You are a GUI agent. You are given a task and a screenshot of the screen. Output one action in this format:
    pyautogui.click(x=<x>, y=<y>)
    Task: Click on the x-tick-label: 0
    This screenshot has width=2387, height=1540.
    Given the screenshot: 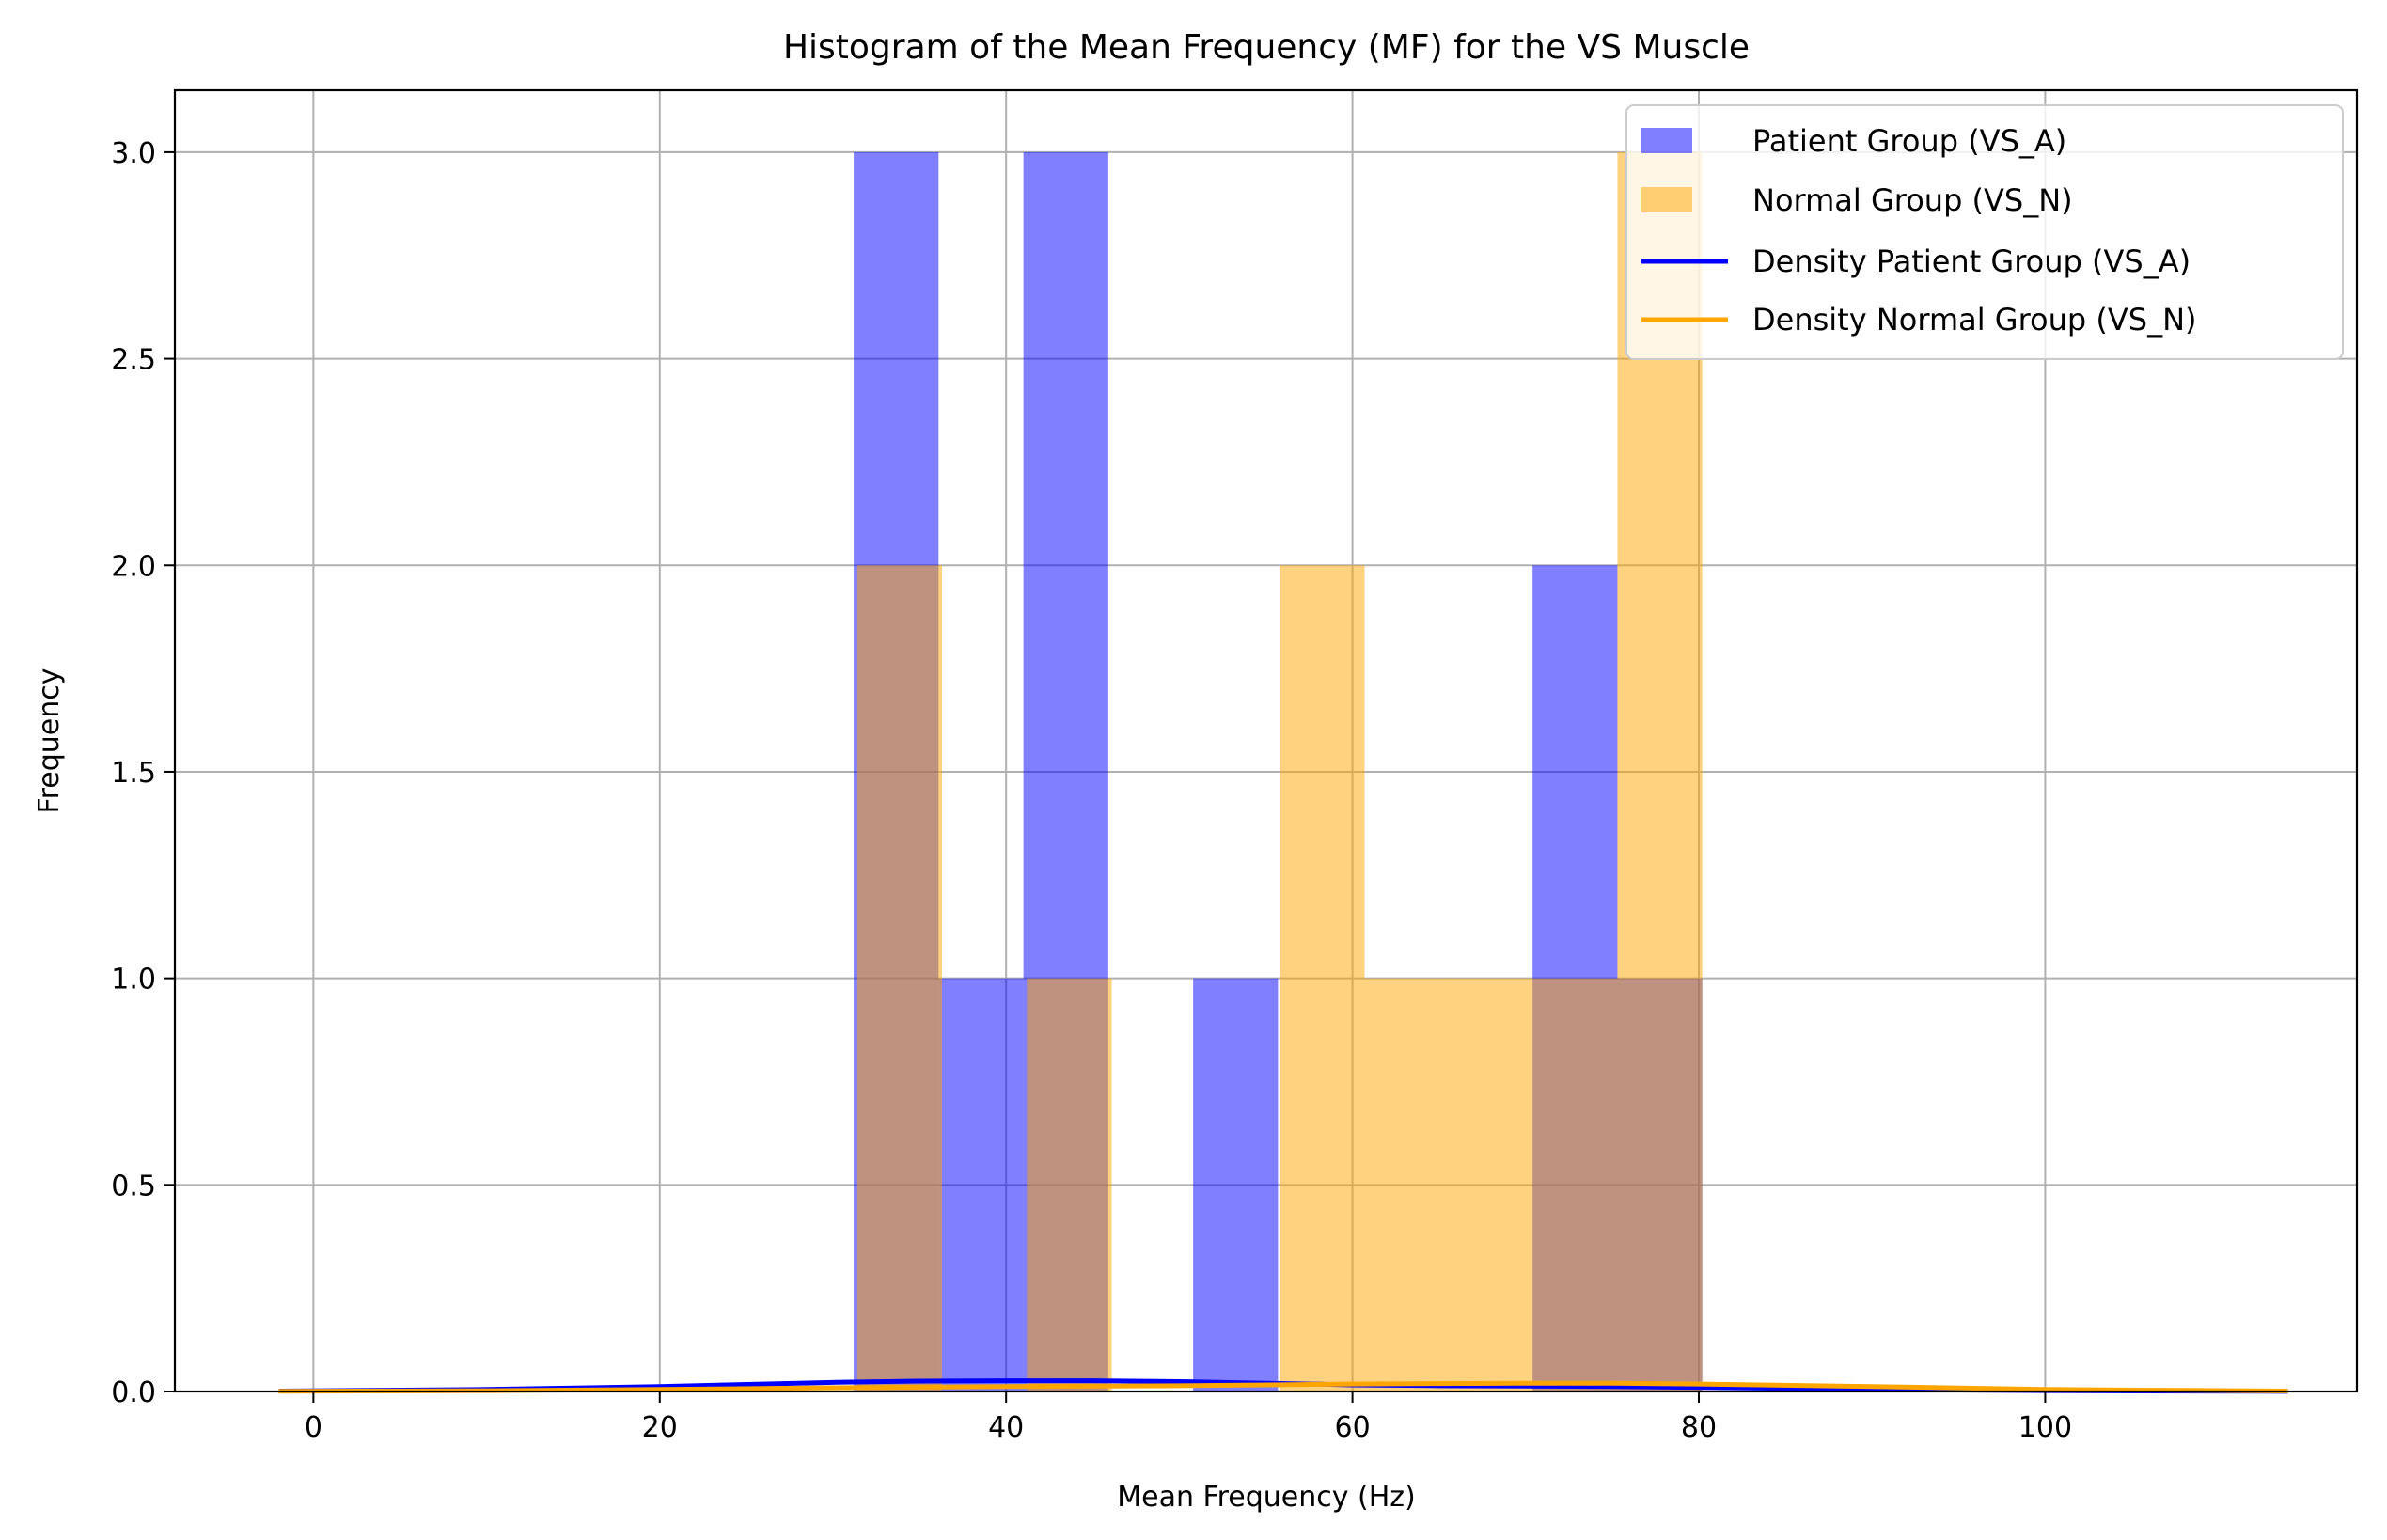 What is the action you would take?
    pyautogui.click(x=313, y=1428)
    